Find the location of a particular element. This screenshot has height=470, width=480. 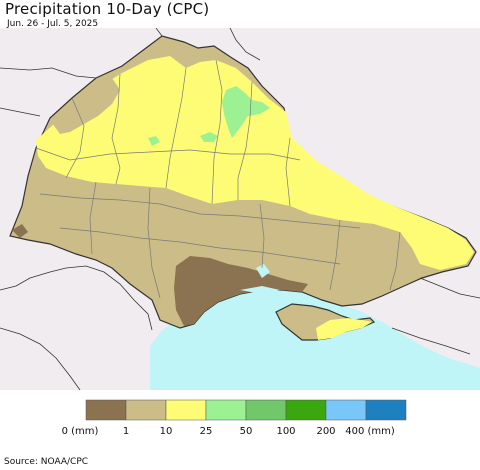

legend-label: 50 is located at coordinates (246, 431).